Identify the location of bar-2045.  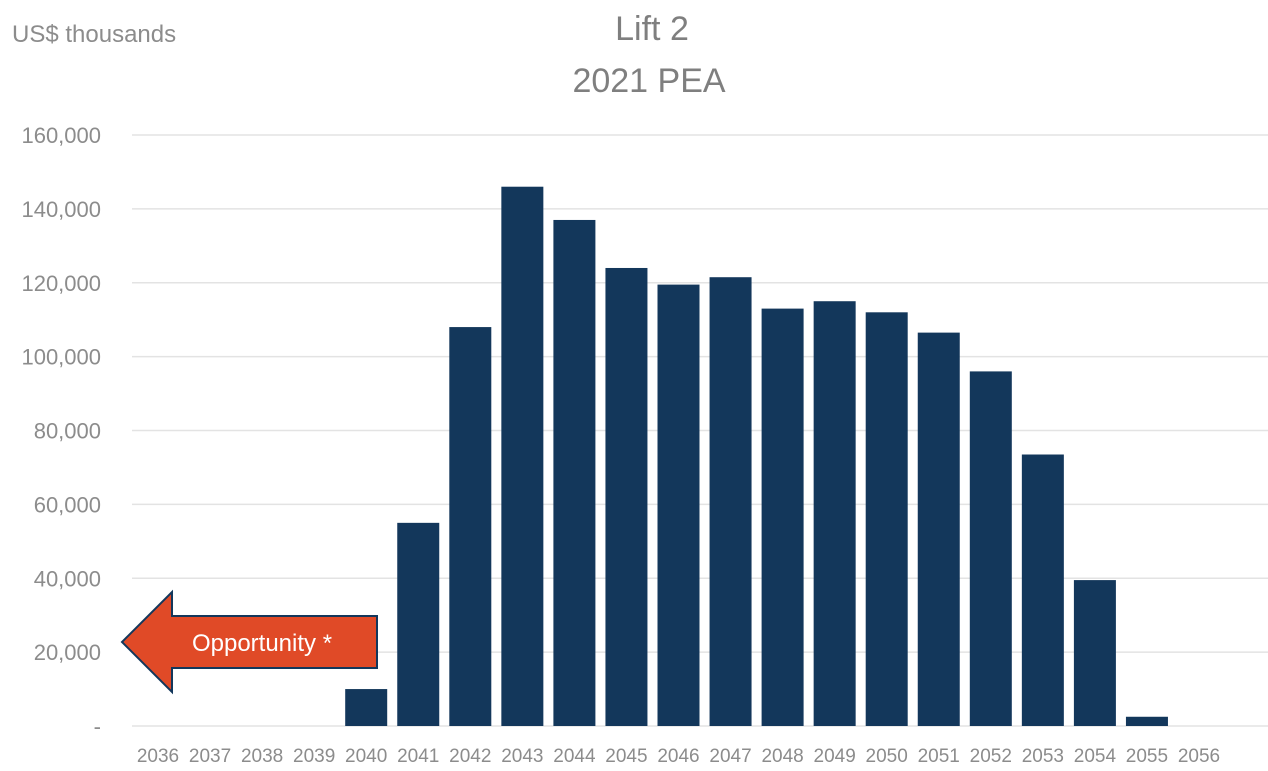
(626, 496).